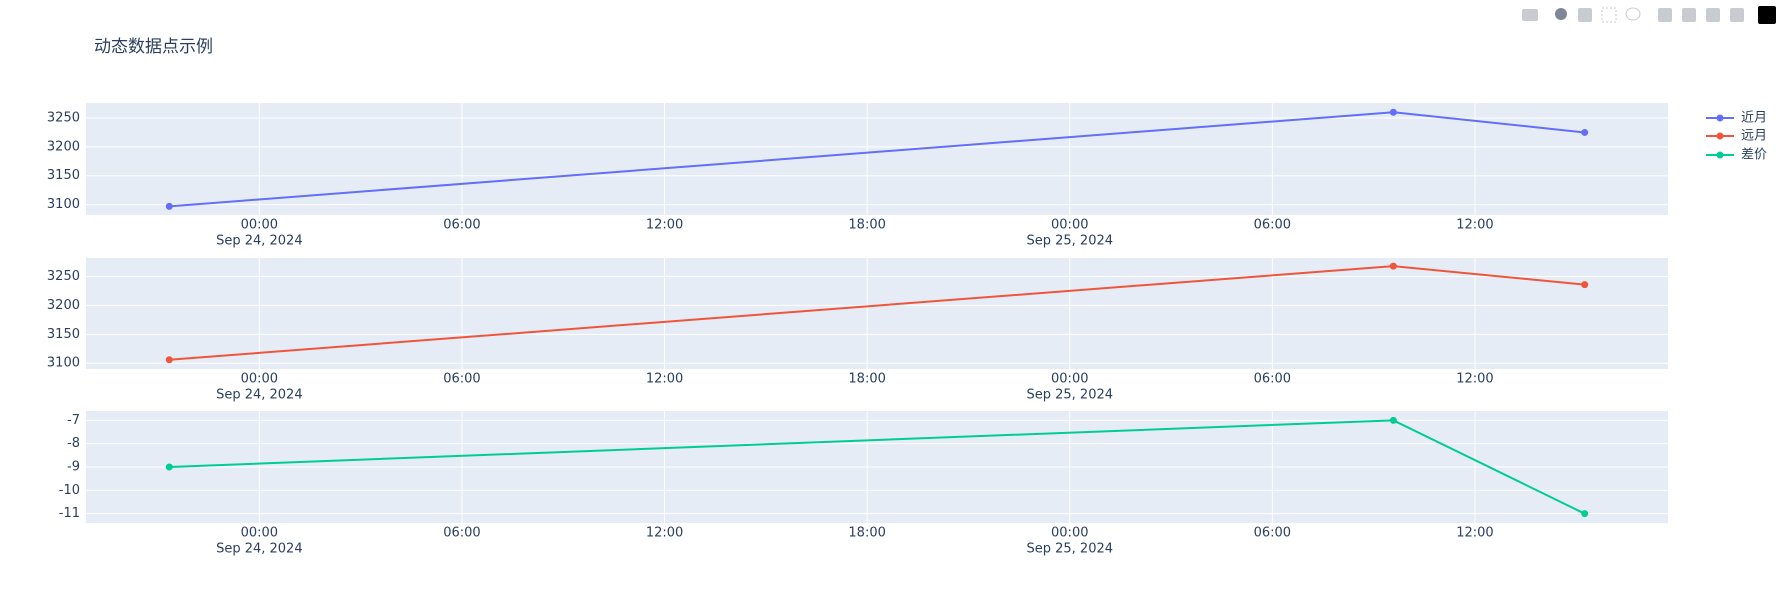 This screenshot has height=592, width=1790. What do you see at coordinates (1649, 15) in the screenshot?
I see `toolbar` at bounding box center [1649, 15].